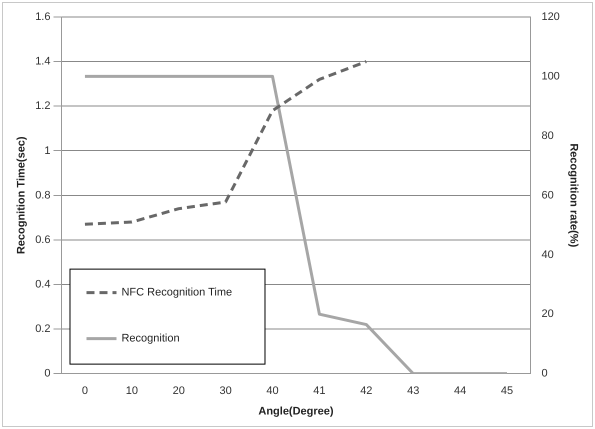 This screenshot has width=595, height=429. What do you see at coordinates (42, 329) in the screenshot?
I see `y-tick-label: 0.2` at bounding box center [42, 329].